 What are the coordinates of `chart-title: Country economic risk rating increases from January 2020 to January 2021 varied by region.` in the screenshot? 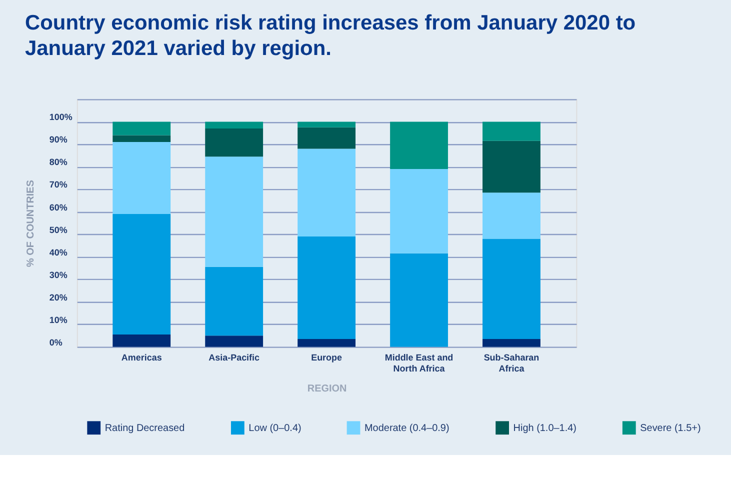 It's located at (330, 35).